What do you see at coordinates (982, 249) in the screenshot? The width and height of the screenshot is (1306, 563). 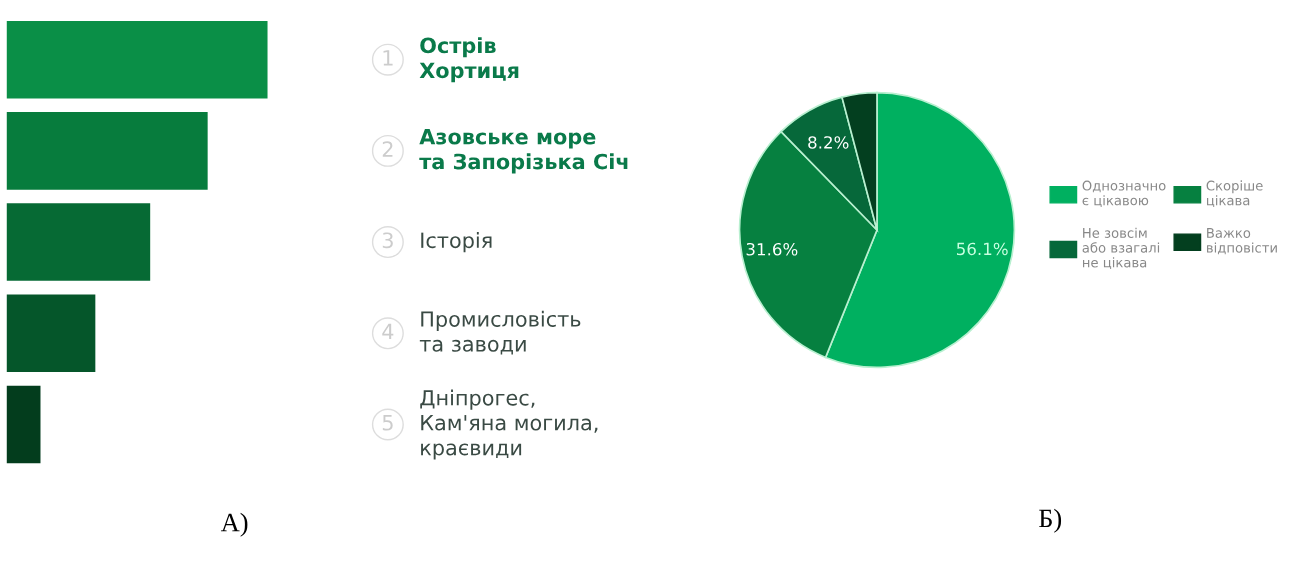 I see `data-label: 56.1%` at bounding box center [982, 249].